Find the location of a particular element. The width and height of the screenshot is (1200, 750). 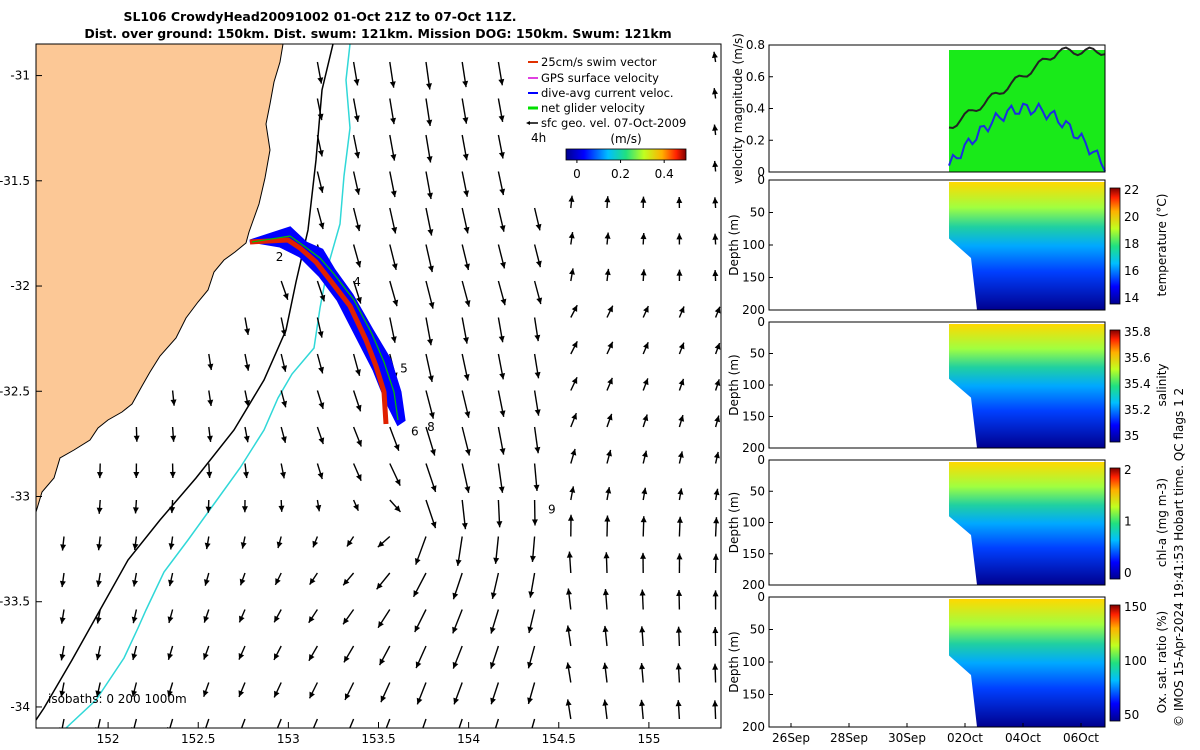

colorbar-ticks: 0 0.2 0.4 is located at coordinates (623, 170).